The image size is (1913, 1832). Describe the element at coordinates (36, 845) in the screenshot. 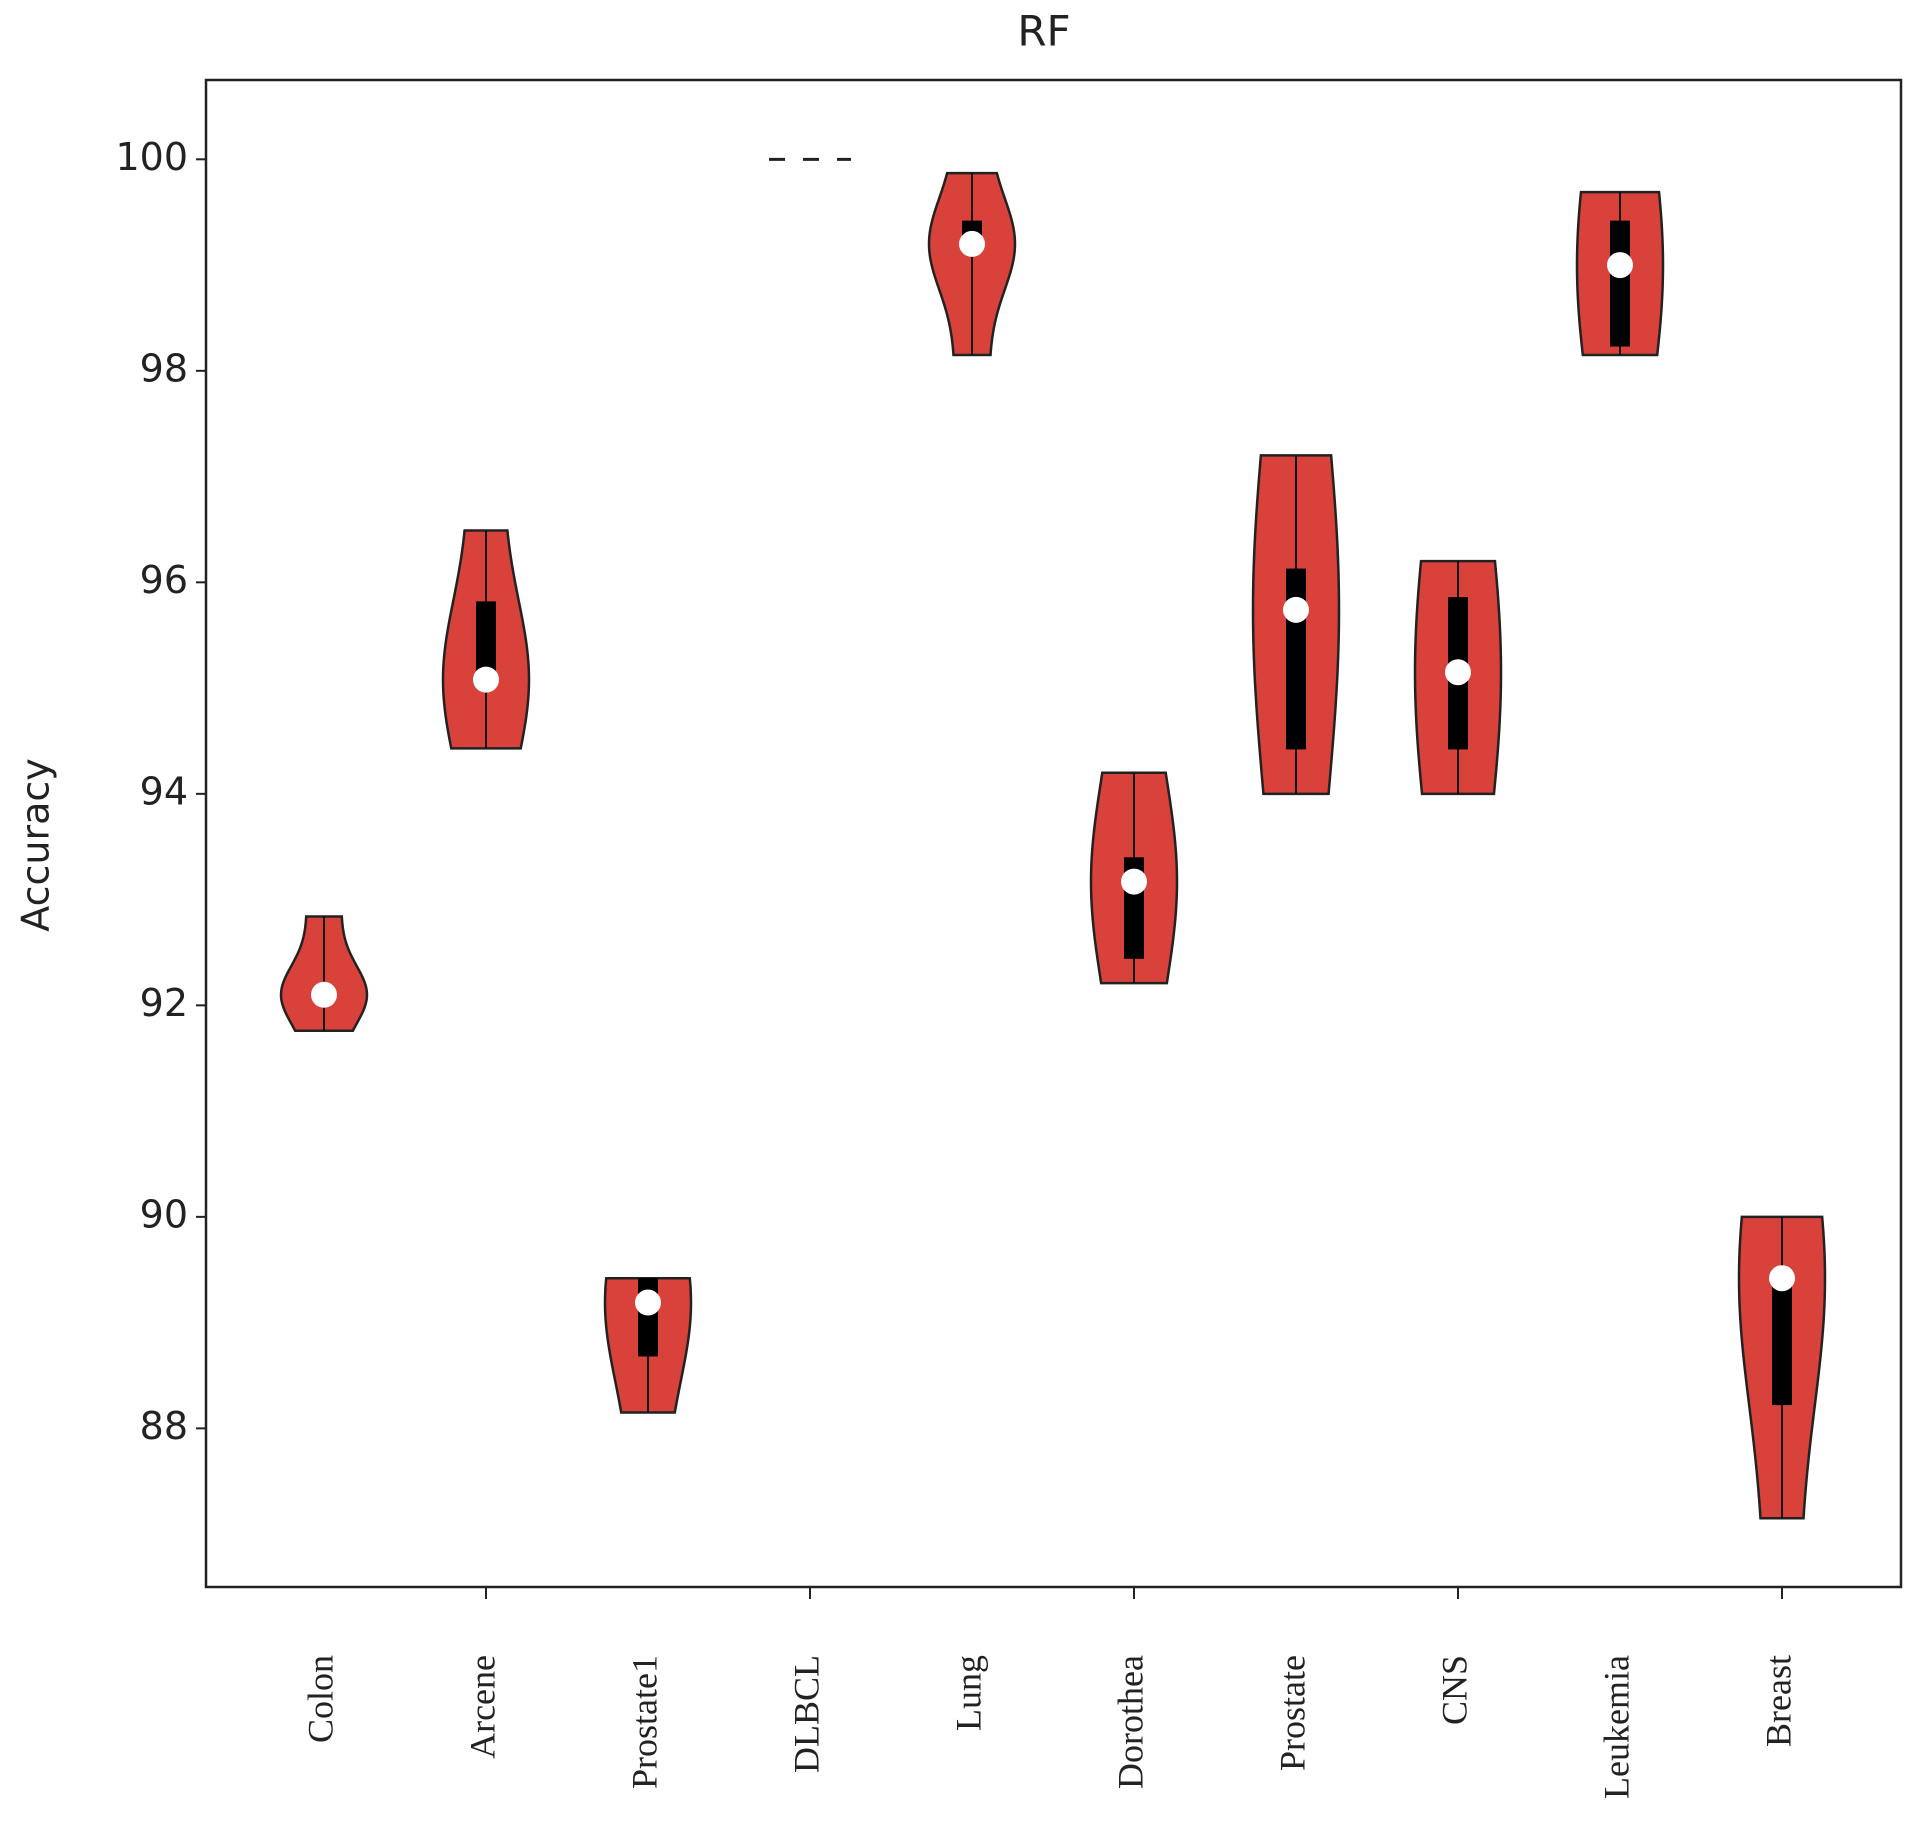

I see `y-axis-label: Accuracy` at that location.